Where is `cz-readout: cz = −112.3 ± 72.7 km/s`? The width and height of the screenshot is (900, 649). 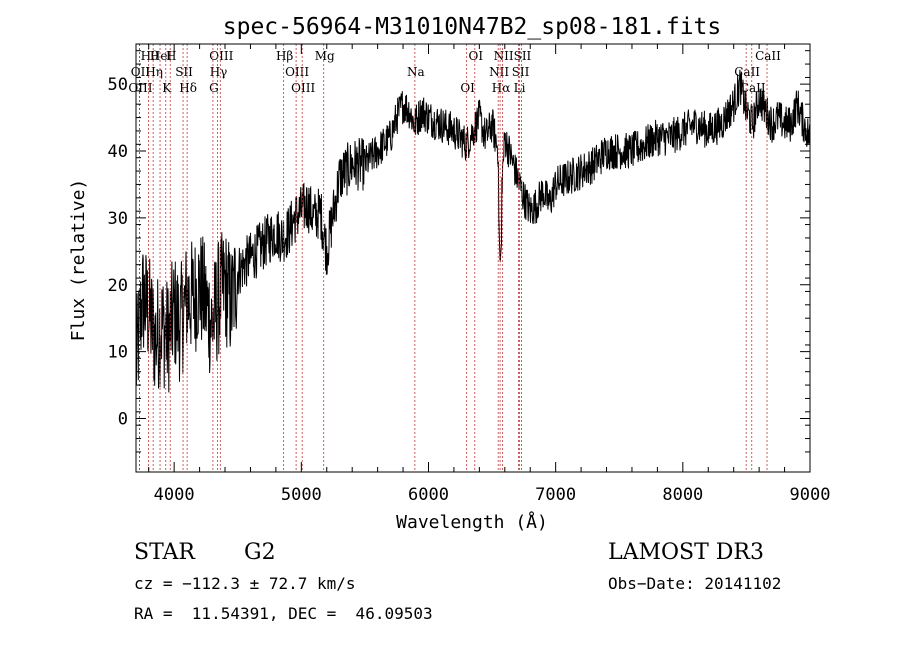
cz-readout: cz = −112.3 ± 72.7 km/s is located at coordinates (245, 583).